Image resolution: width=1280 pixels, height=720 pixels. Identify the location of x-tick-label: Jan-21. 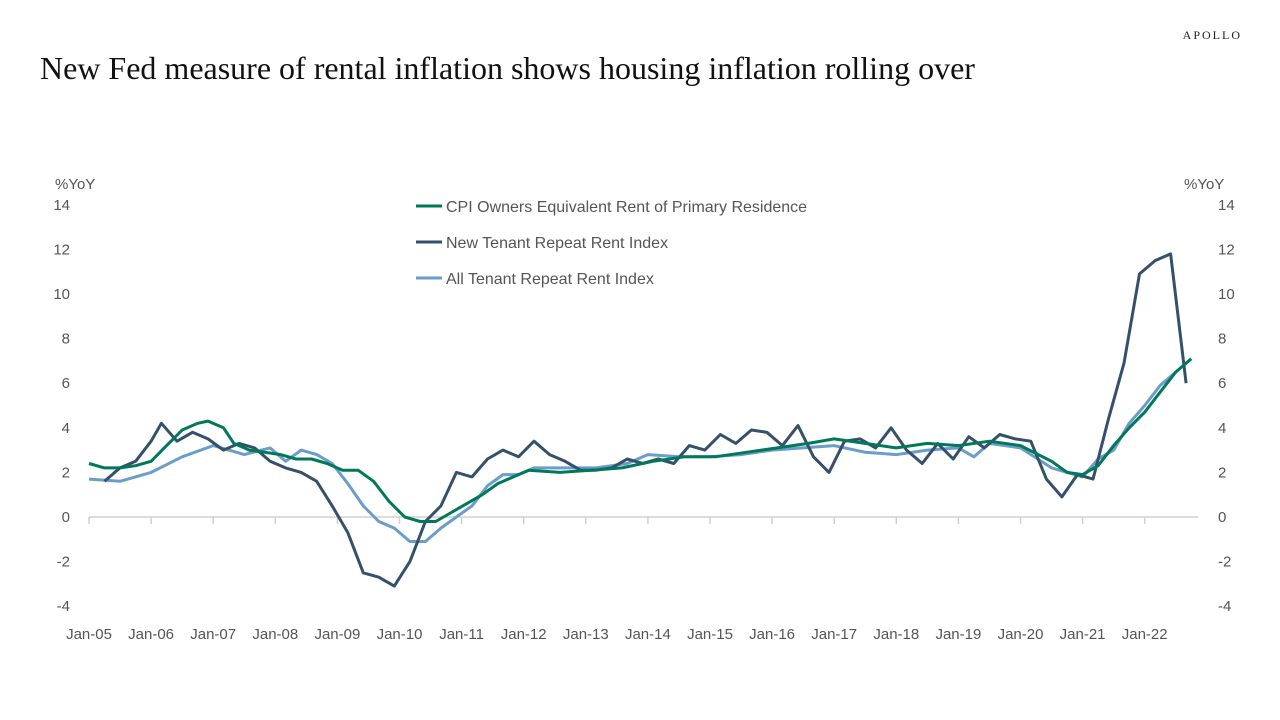
(1083, 634).